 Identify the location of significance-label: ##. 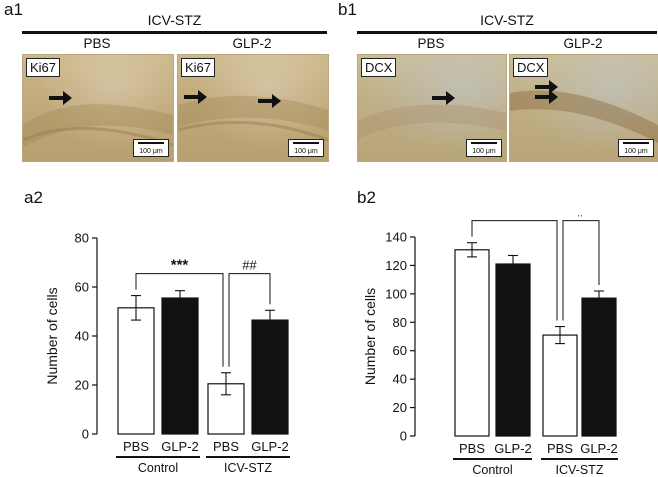
(249, 265).